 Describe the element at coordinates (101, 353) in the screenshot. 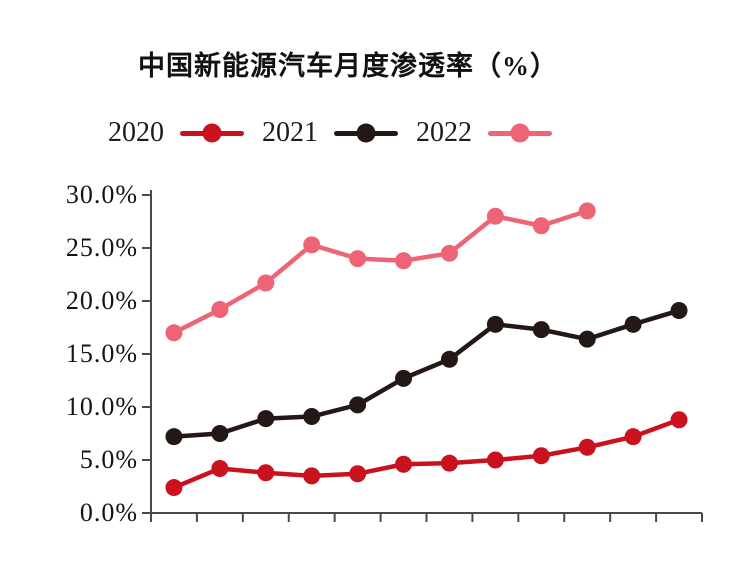

I see `y-tick-label-15: 15.0%` at that location.